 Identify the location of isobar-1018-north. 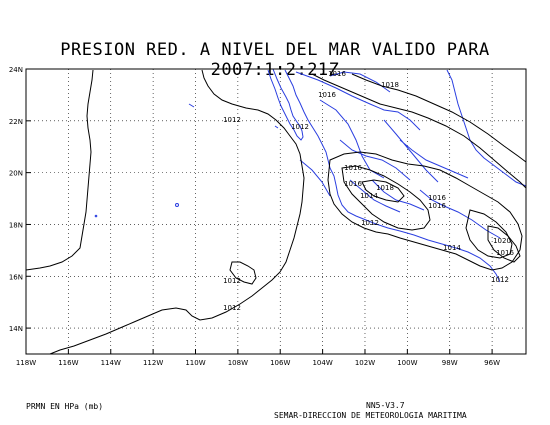
(439, 118).